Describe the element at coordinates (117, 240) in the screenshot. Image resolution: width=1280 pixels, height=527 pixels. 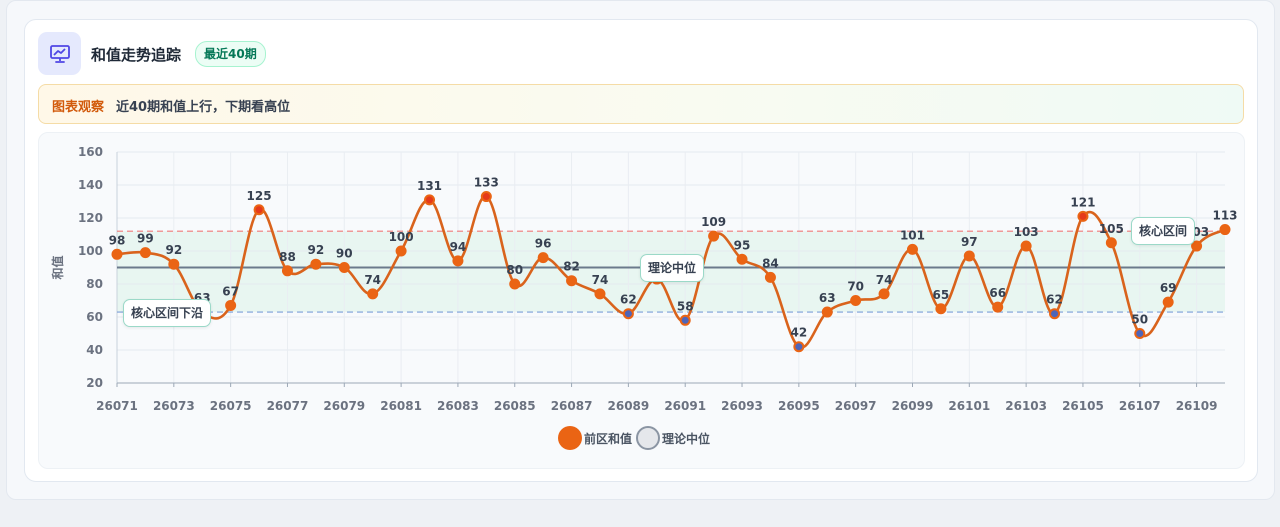
I see `data-label: 98` at that location.